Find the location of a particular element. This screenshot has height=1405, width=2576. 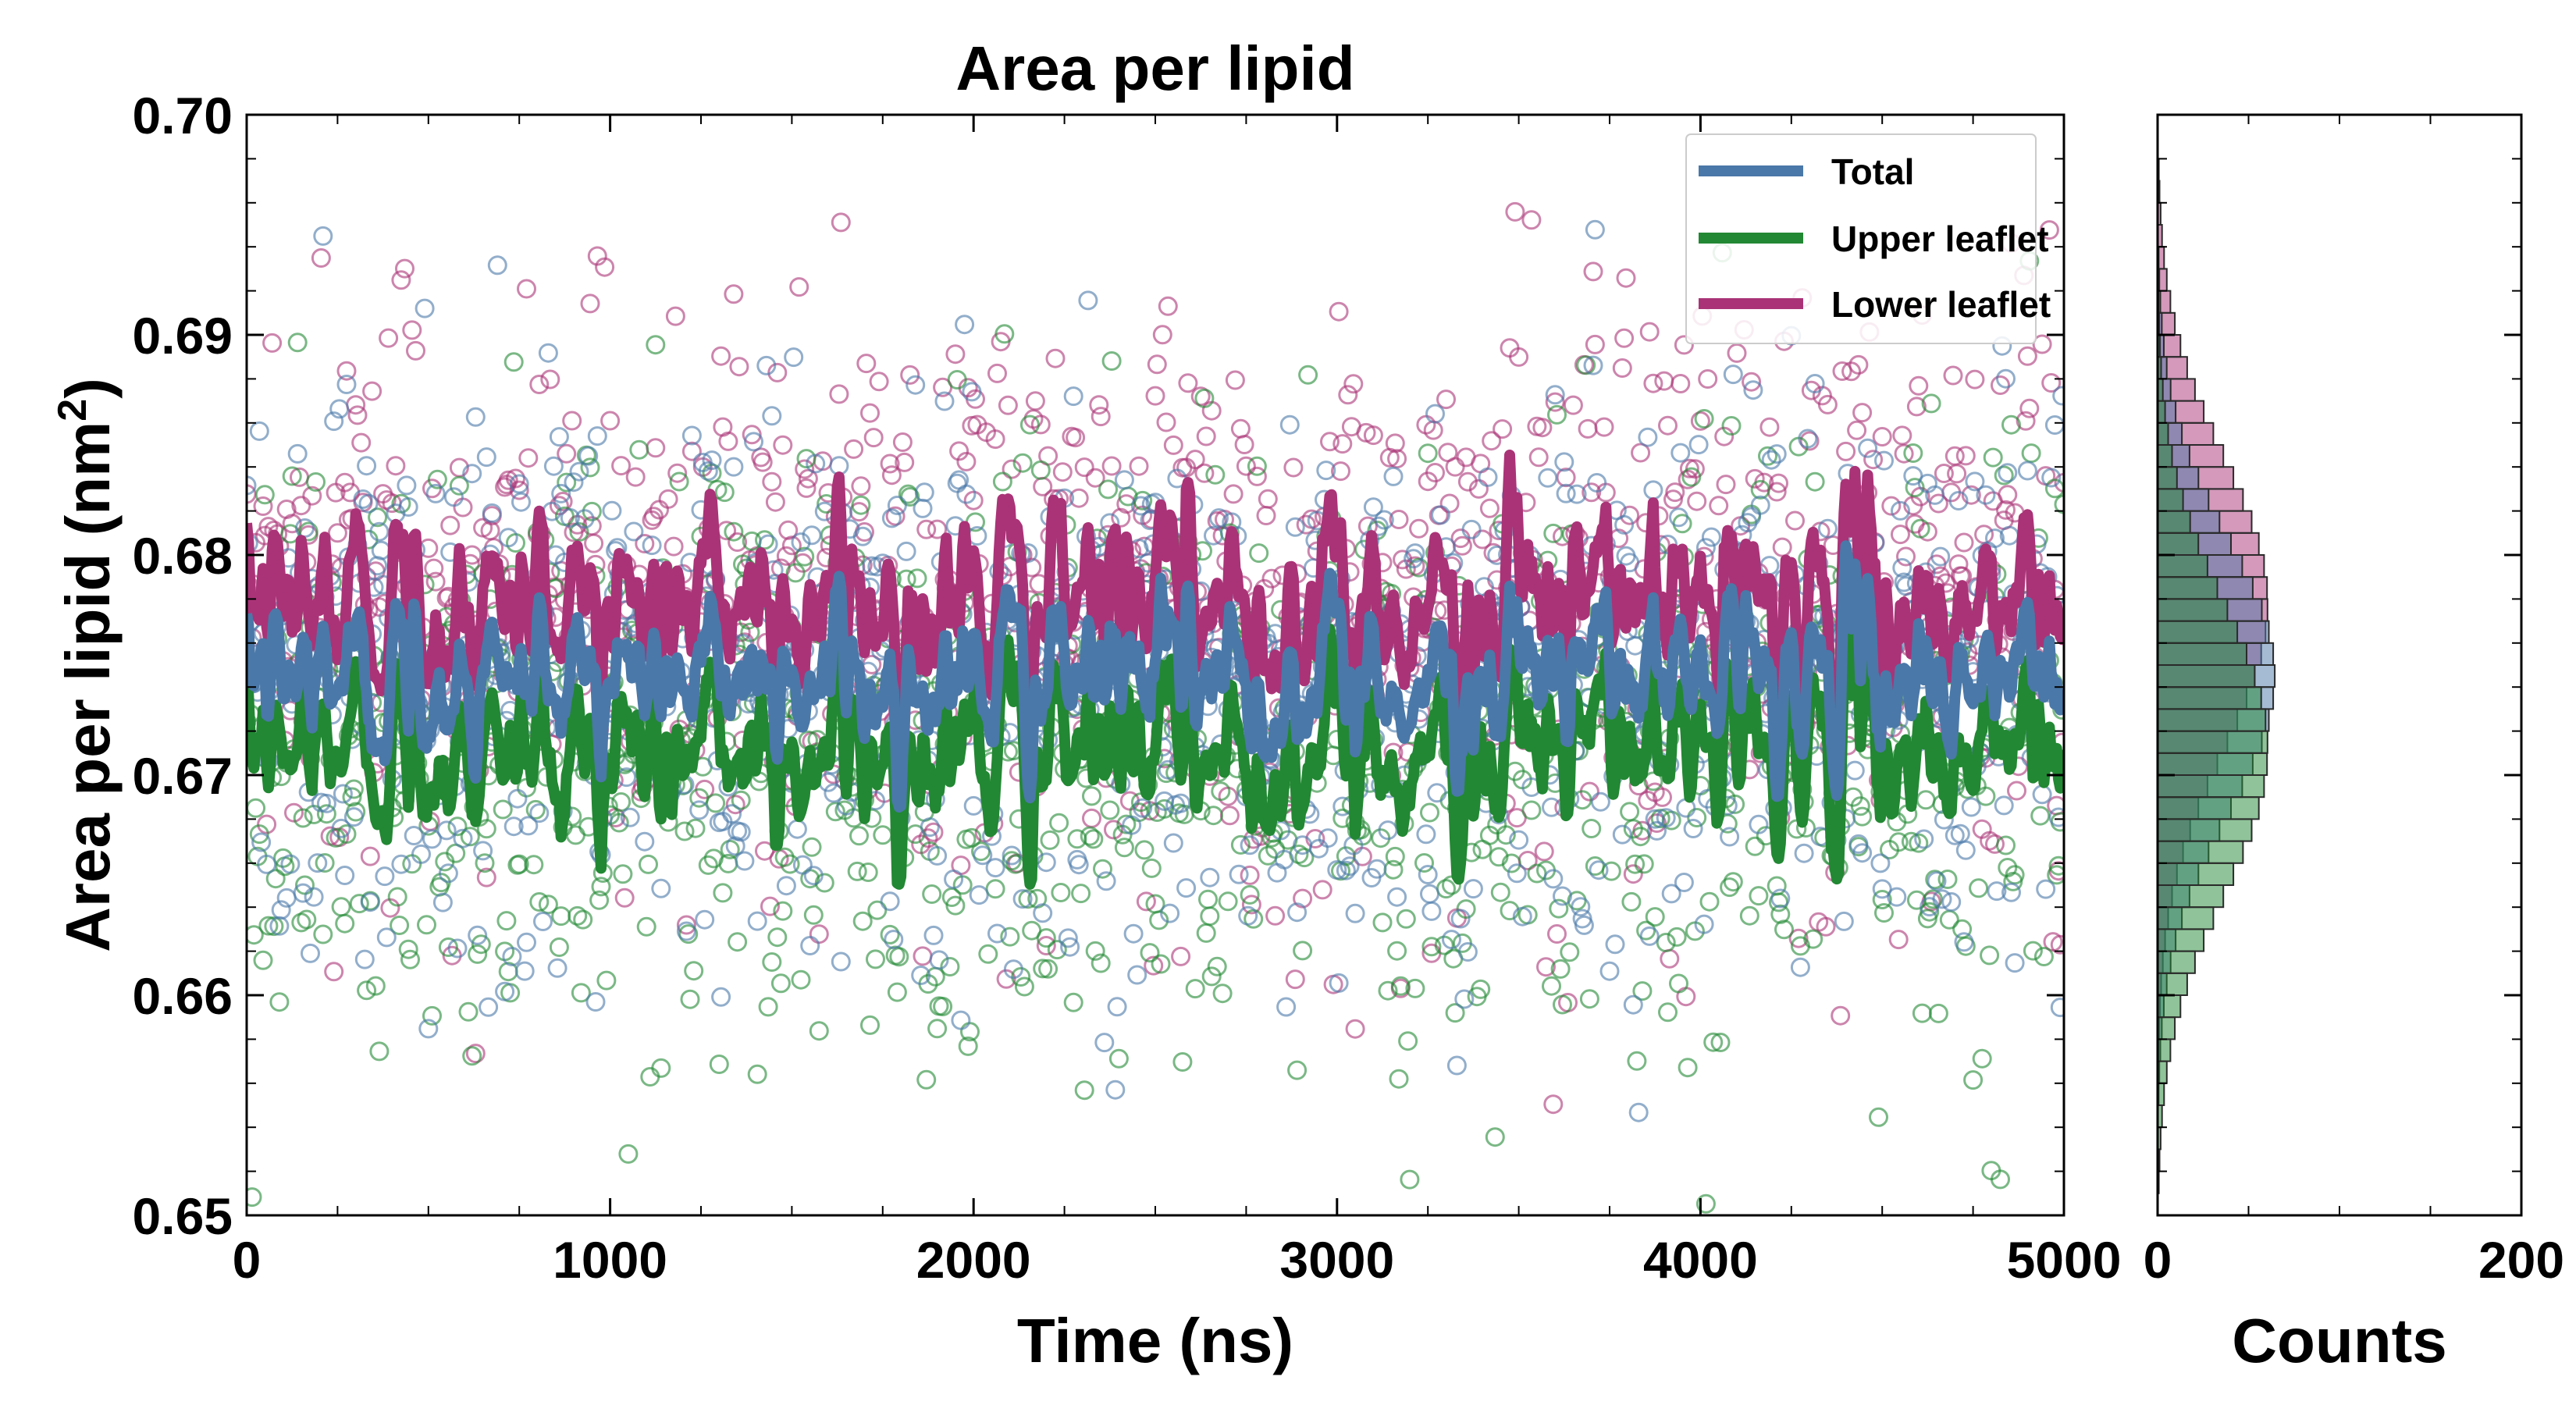

x-tick-label: 2000 is located at coordinates (973, 1260).